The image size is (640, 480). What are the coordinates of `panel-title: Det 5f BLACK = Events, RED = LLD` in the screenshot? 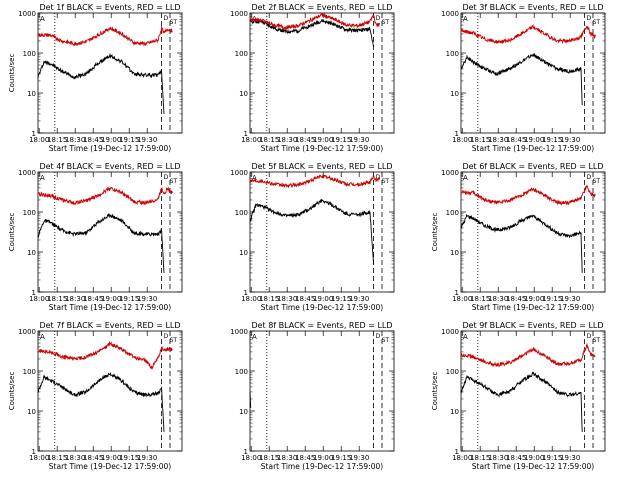 It's located at (321, 166).